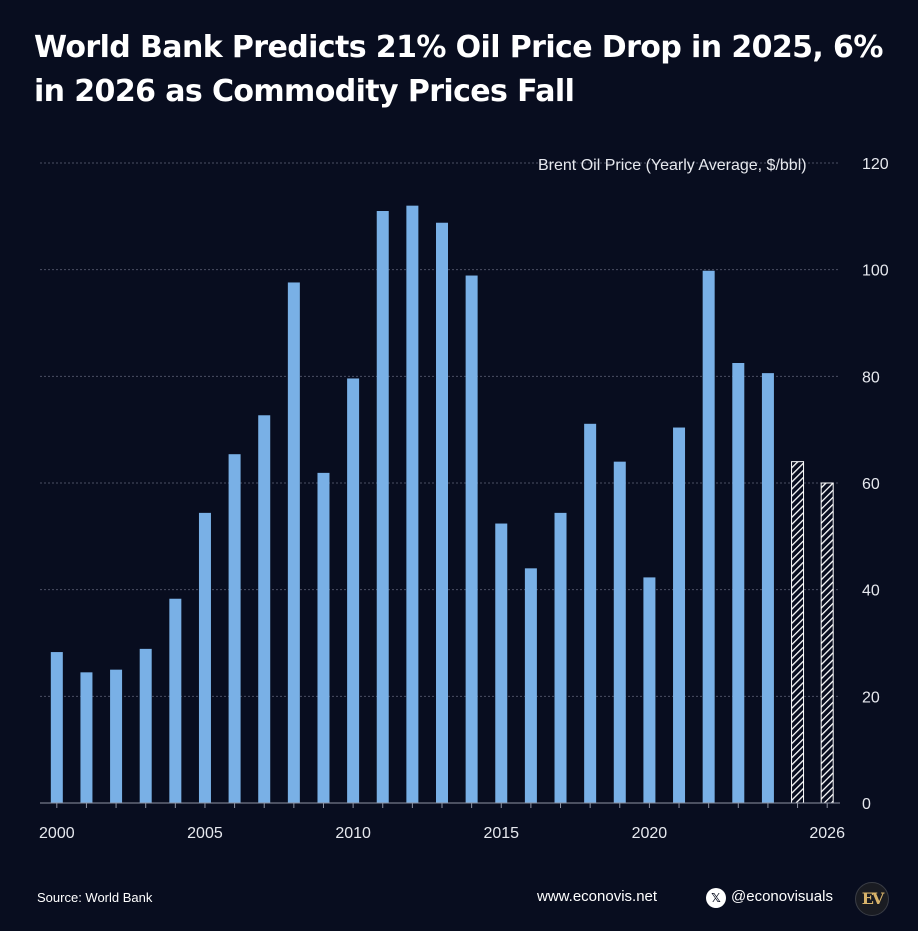 Image resolution: width=918 pixels, height=931 pixels. Describe the element at coordinates (530, 685) in the screenshot. I see `bar-2016` at that location.